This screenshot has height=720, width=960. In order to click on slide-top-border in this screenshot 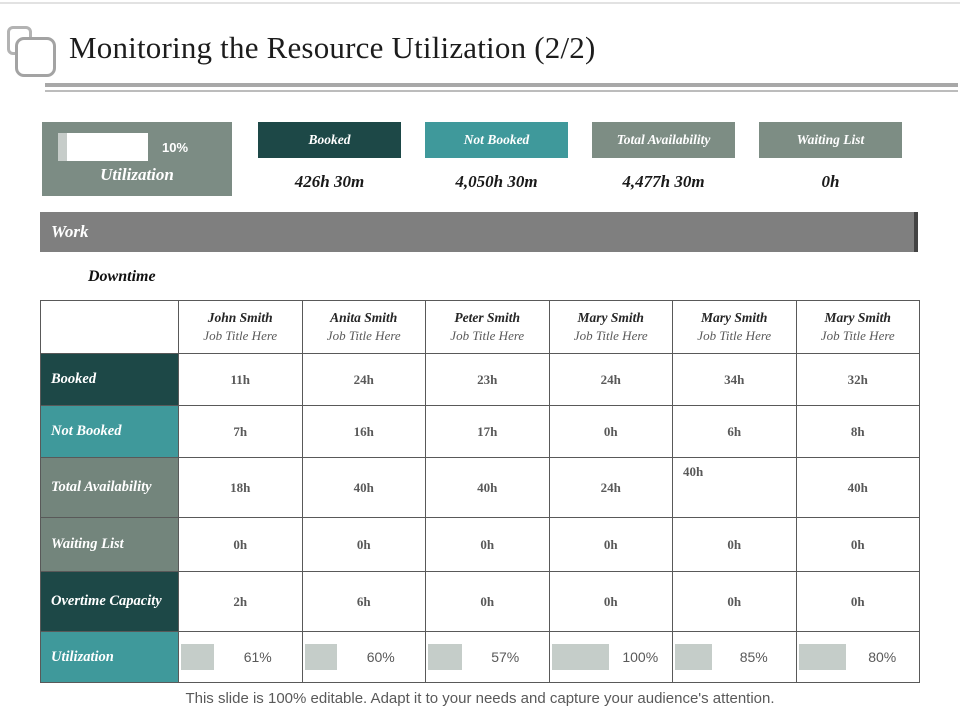, I will do `click(480, 3)`.